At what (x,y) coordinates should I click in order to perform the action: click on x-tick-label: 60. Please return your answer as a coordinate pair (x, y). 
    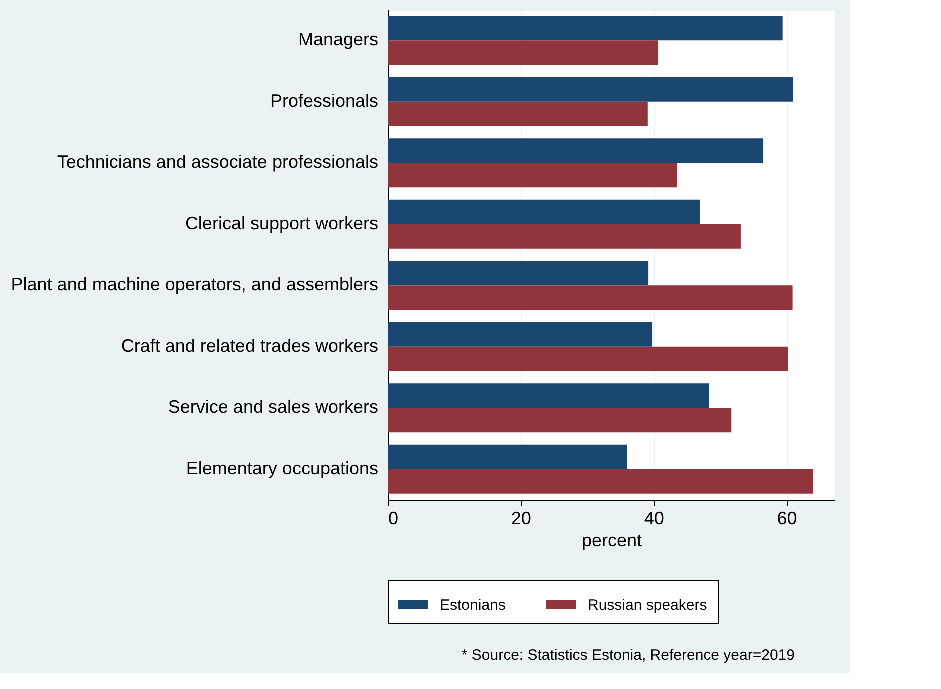
    Looking at the image, I should click on (787, 518).